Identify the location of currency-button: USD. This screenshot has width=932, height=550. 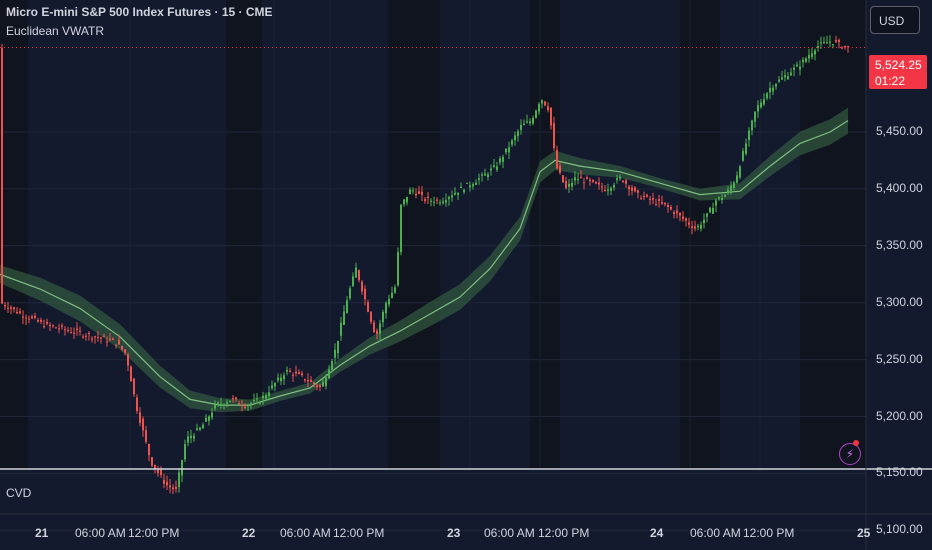
(895, 20).